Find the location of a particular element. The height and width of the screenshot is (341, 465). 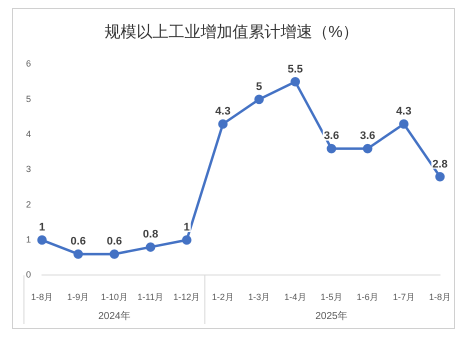

y-tick-label: 3 is located at coordinates (29, 169).